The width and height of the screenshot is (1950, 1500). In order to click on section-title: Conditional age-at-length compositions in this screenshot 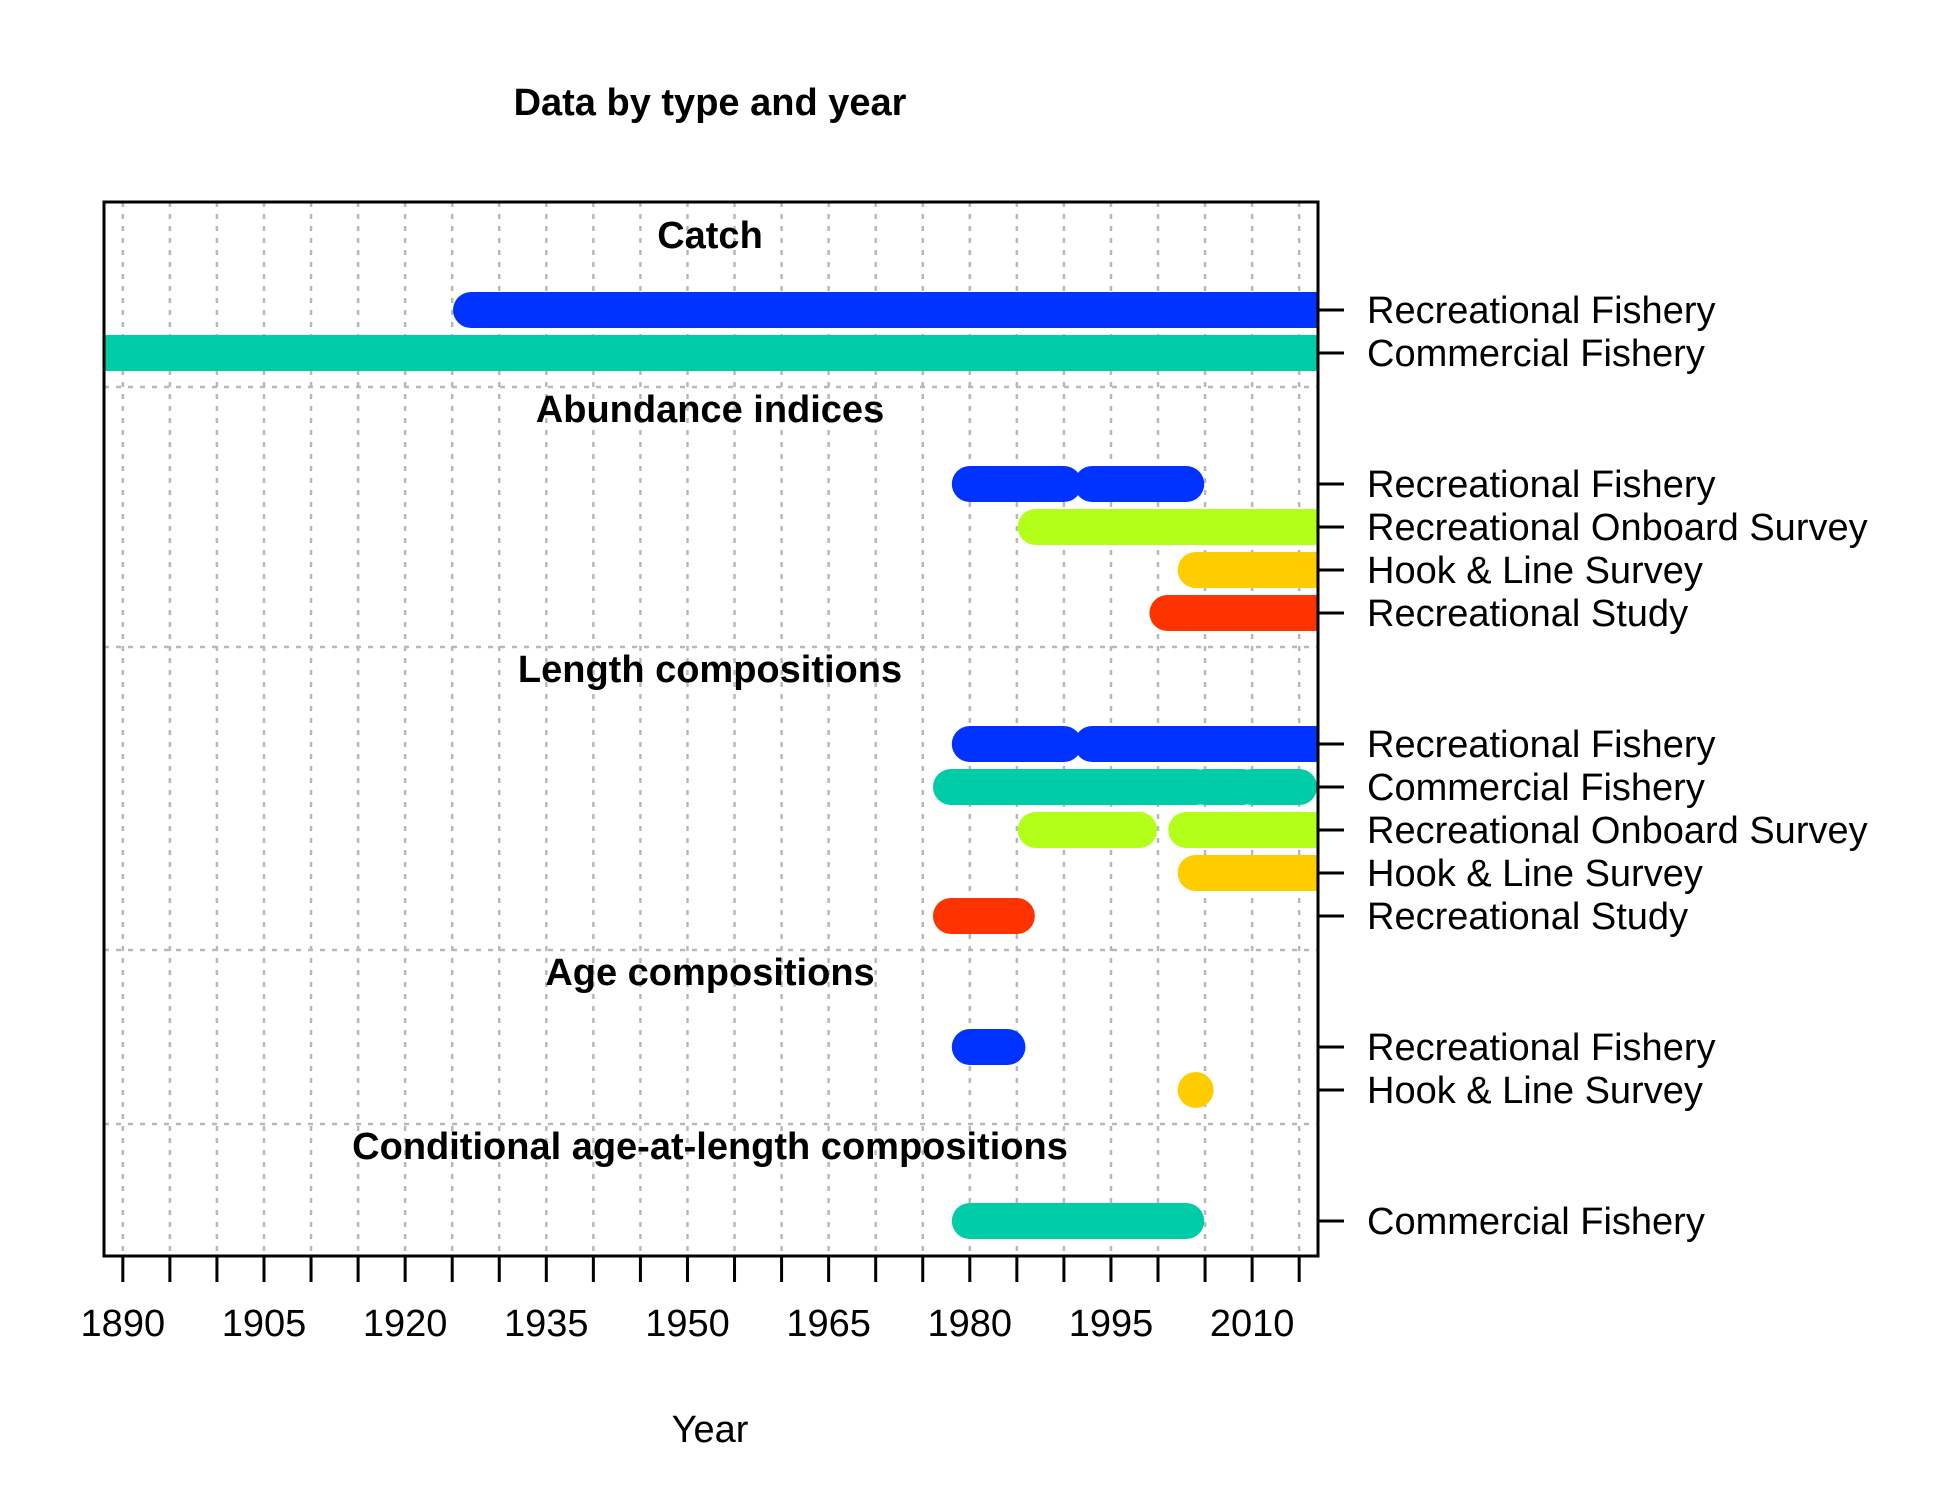, I will do `click(710, 1147)`.